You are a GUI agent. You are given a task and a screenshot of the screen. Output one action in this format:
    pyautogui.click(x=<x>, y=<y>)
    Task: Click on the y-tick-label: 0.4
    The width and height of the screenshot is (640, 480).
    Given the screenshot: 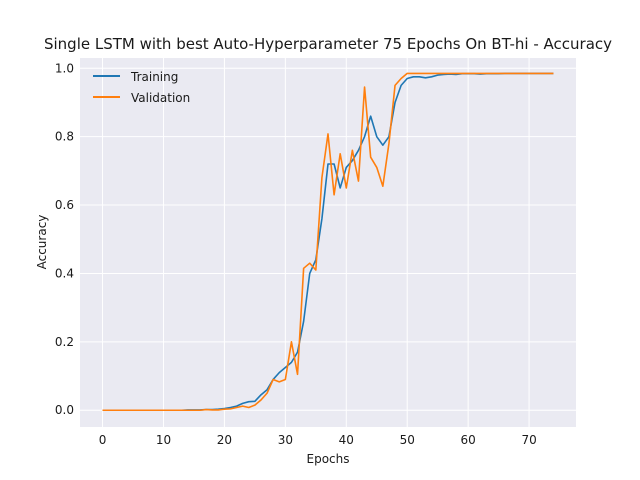 What is the action you would take?
    pyautogui.click(x=64, y=273)
    